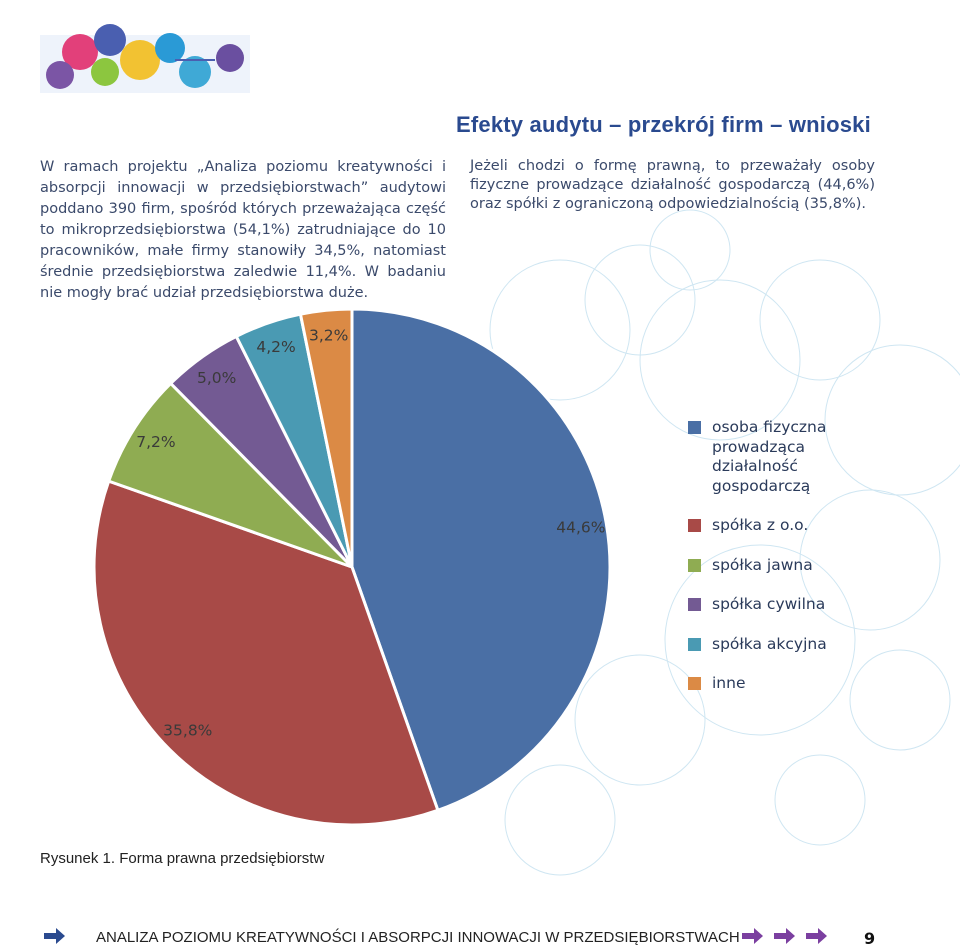  Describe the element at coordinates (275, 347) in the screenshot. I see `slice-label: 4,2%` at that location.